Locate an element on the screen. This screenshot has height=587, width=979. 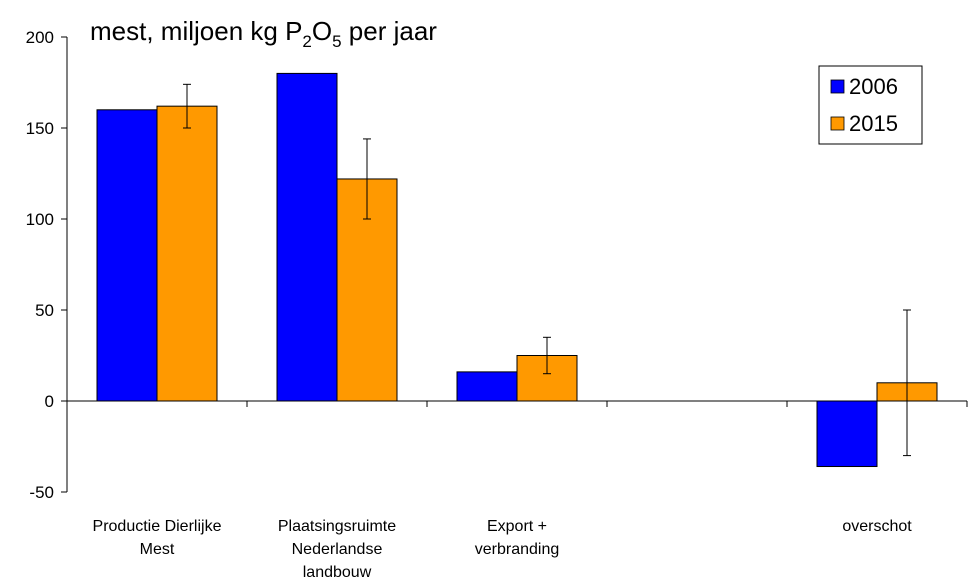
category-label: landbouw is located at coordinates (337, 572).